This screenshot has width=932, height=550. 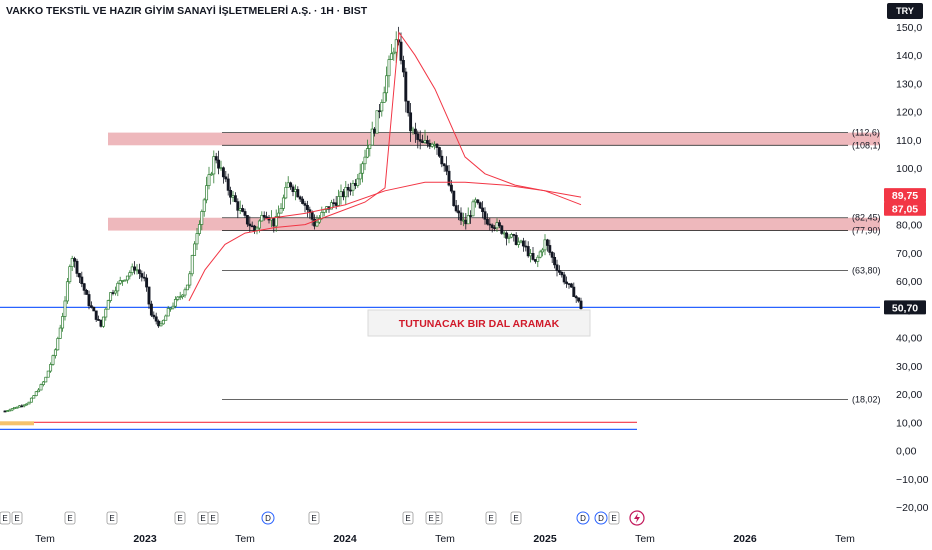 What do you see at coordinates (430, 518) in the screenshot?
I see `event-label-15: E` at bounding box center [430, 518].